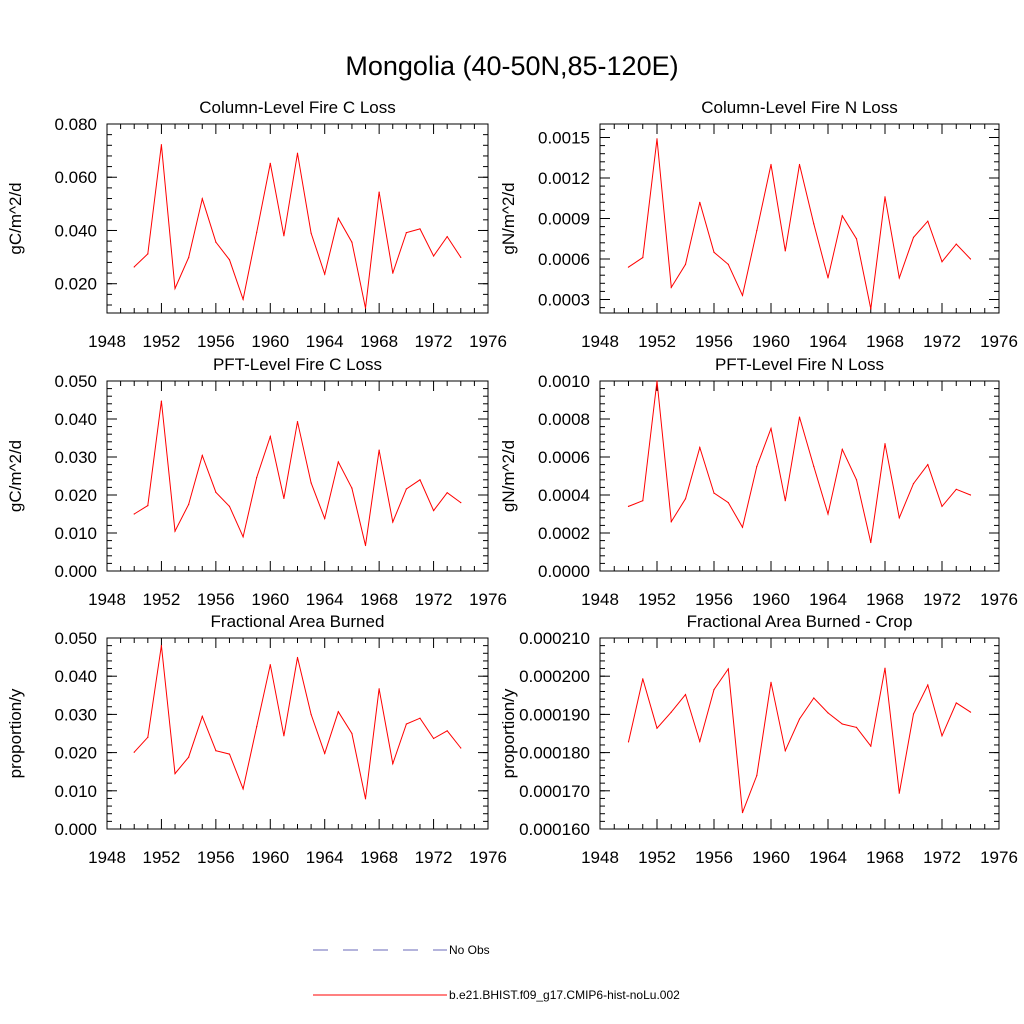 The width and height of the screenshot is (1024, 1024). What do you see at coordinates (508, 476) in the screenshot?
I see `y-axis-label: gN/m^2/d` at bounding box center [508, 476].